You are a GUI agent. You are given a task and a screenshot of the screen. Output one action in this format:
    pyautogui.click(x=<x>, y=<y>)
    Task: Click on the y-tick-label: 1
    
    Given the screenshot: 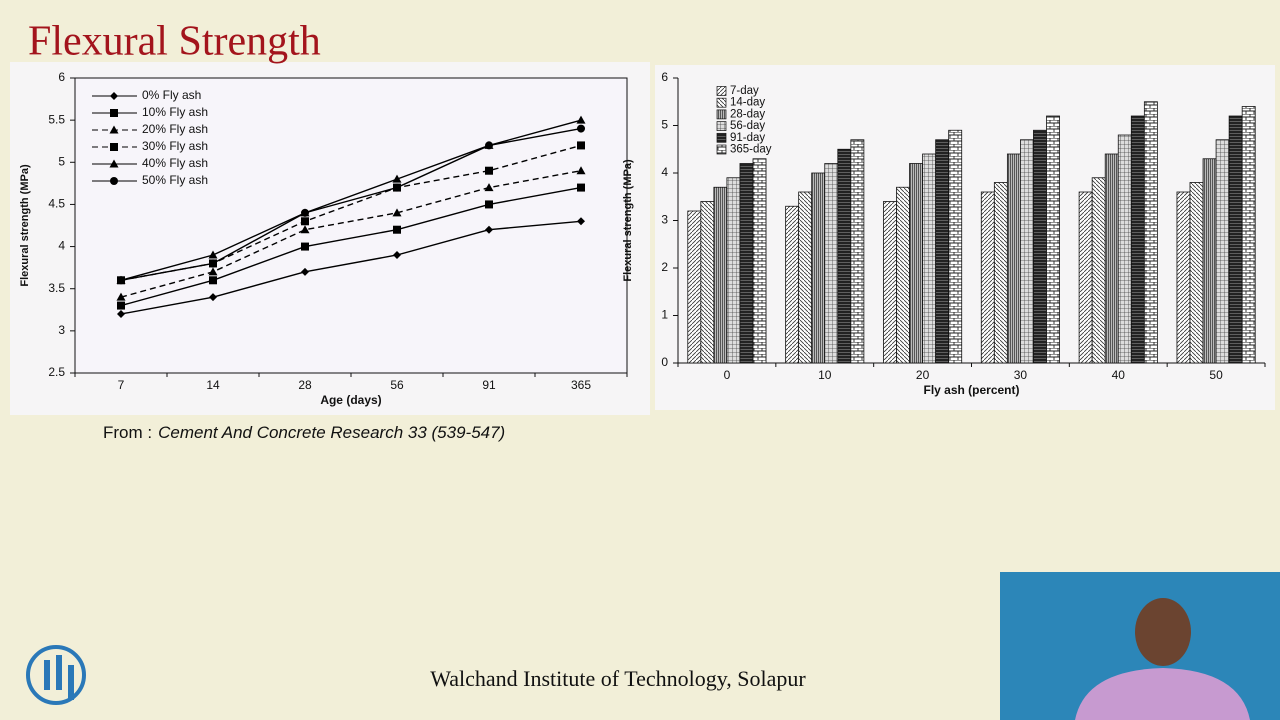 What is the action you would take?
    pyautogui.click(x=664, y=315)
    